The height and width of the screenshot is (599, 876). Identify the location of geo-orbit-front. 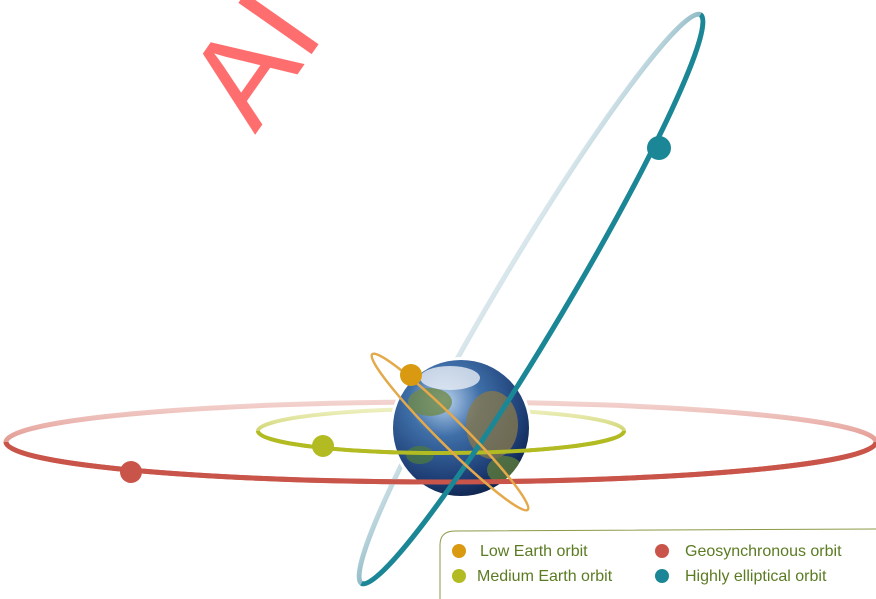
(439, 463).